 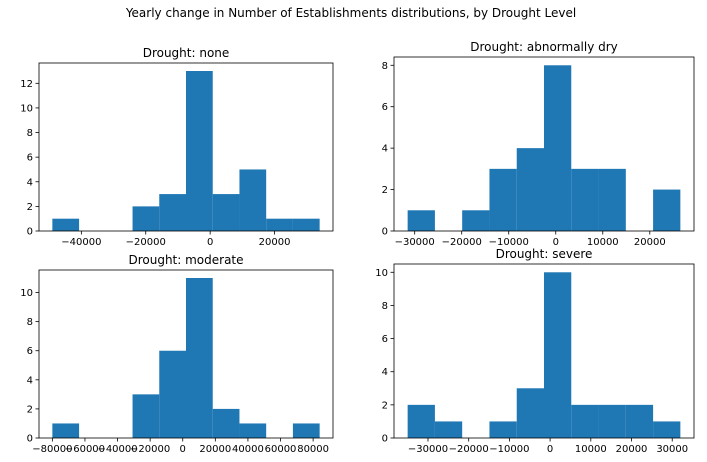 I want to click on x-tick-label: 80000, so click(x=313, y=449).